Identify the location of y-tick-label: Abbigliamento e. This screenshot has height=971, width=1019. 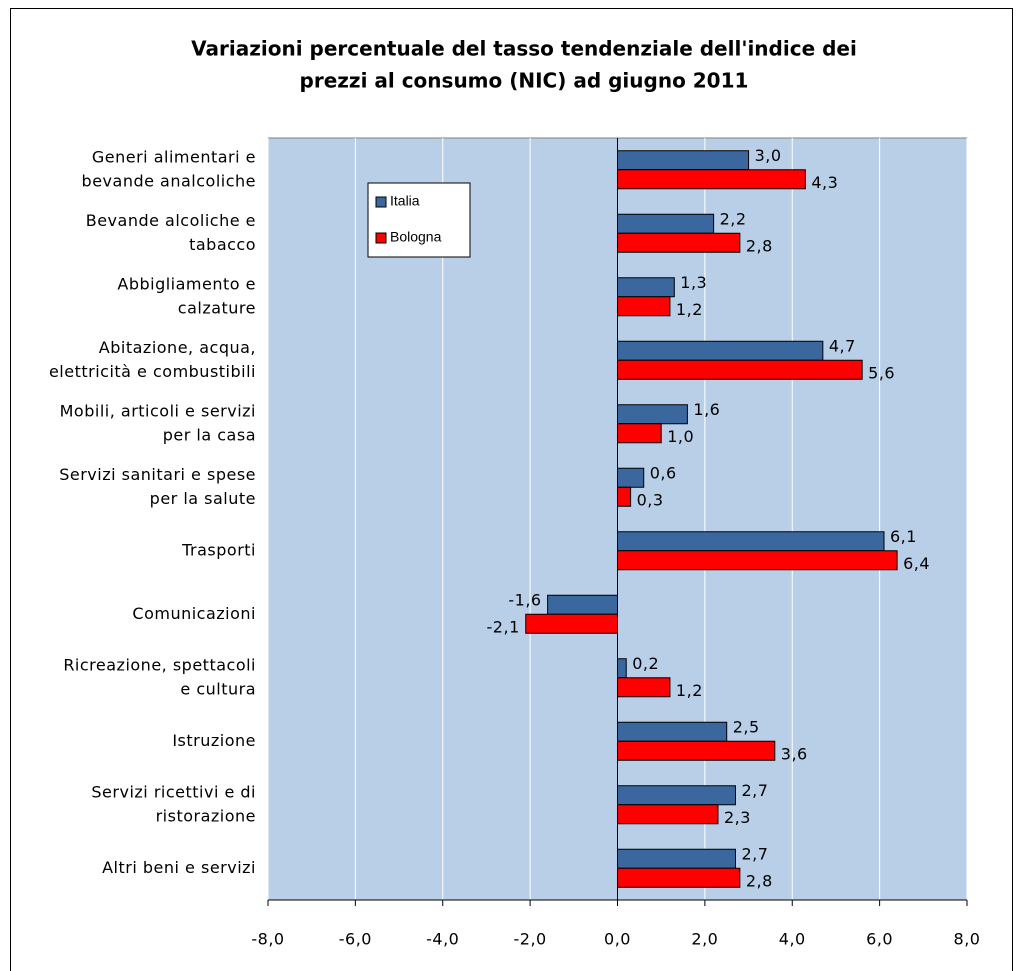
(186, 283).